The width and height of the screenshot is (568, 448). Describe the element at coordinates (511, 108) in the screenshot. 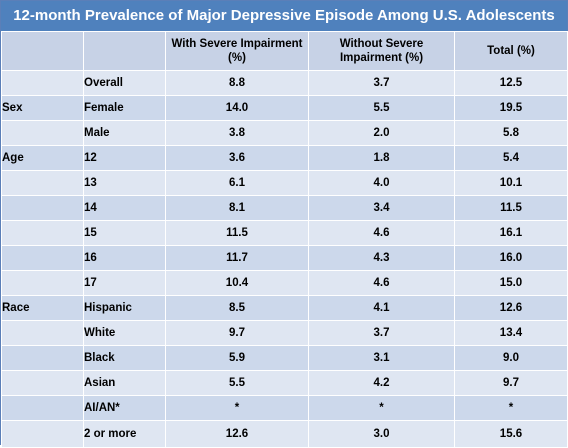

I see `total-value: 19.5` at that location.